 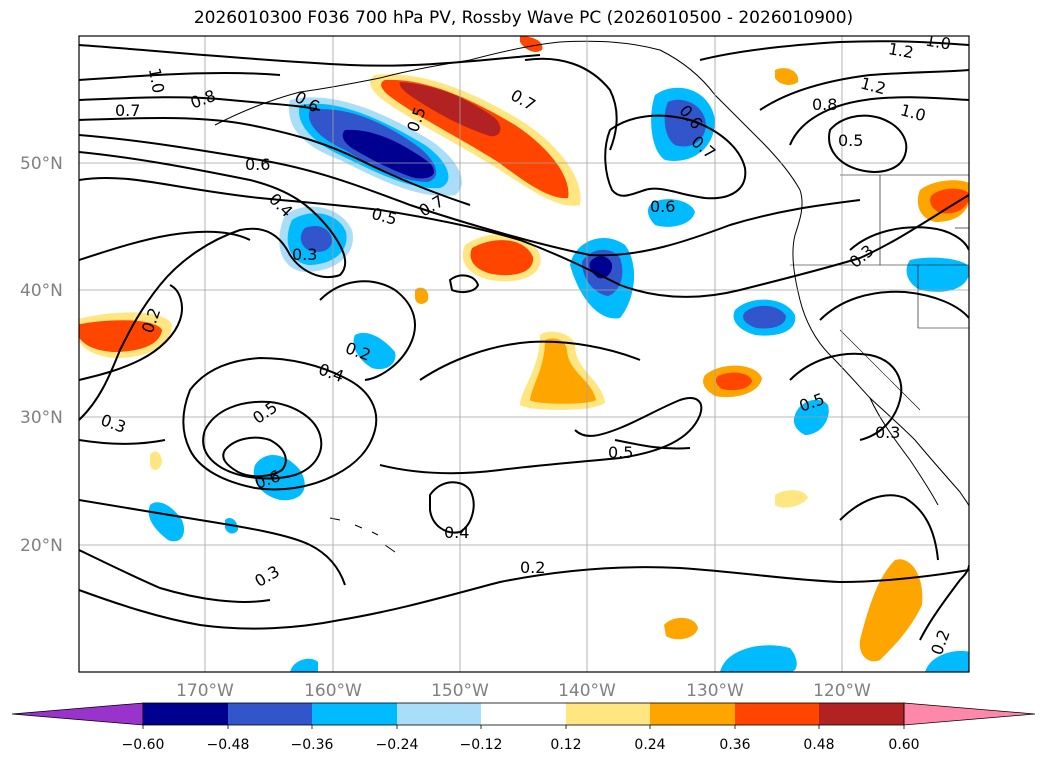 What do you see at coordinates (523, 691) in the screenshot?
I see `longitude-axis: 170°W 160°W 150°W 140°W 130°W 120°W` at bounding box center [523, 691].